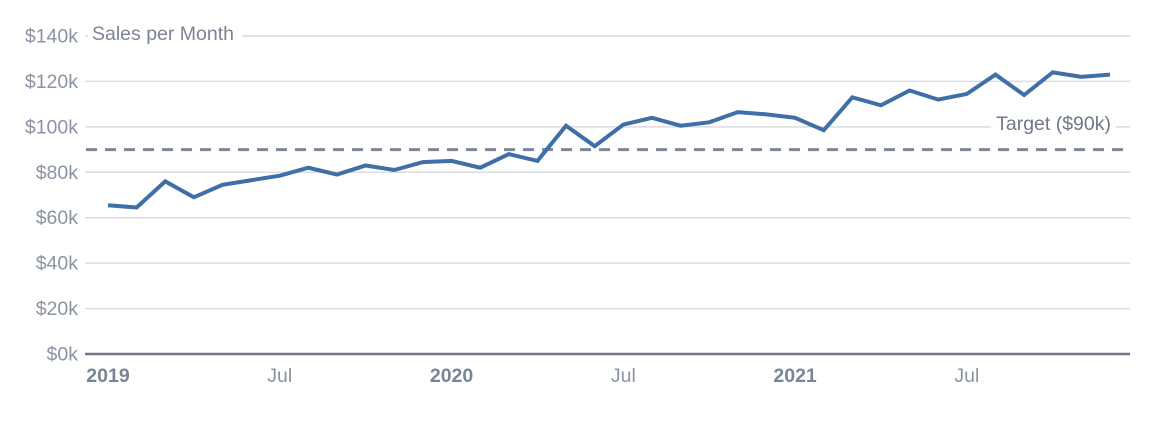 The height and width of the screenshot is (424, 1156). Describe the element at coordinates (1053, 124) in the screenshot. I see `target-line-label: Target ($90k)` at that location.